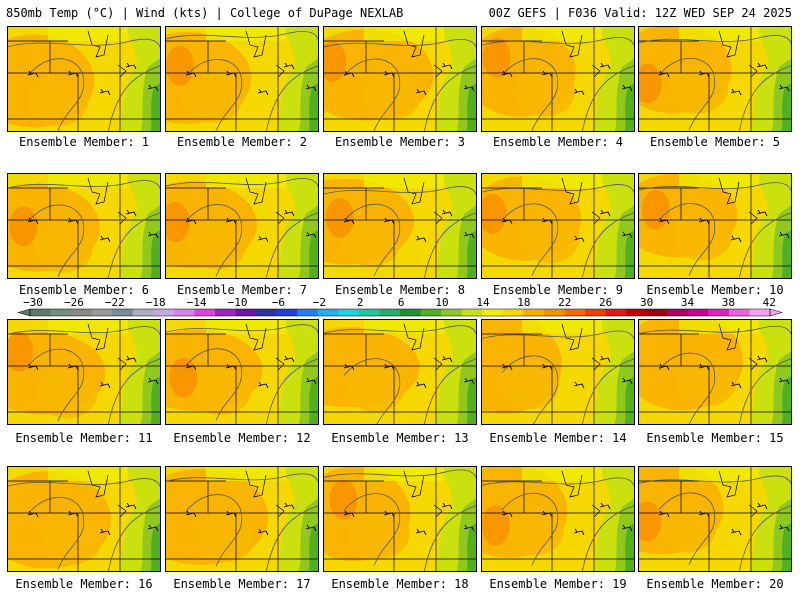 The image size is (800, 600). Describe the element at coordinates (523, 302) in the screenshot. I see `colorbar-tick-label: 18` at that location.